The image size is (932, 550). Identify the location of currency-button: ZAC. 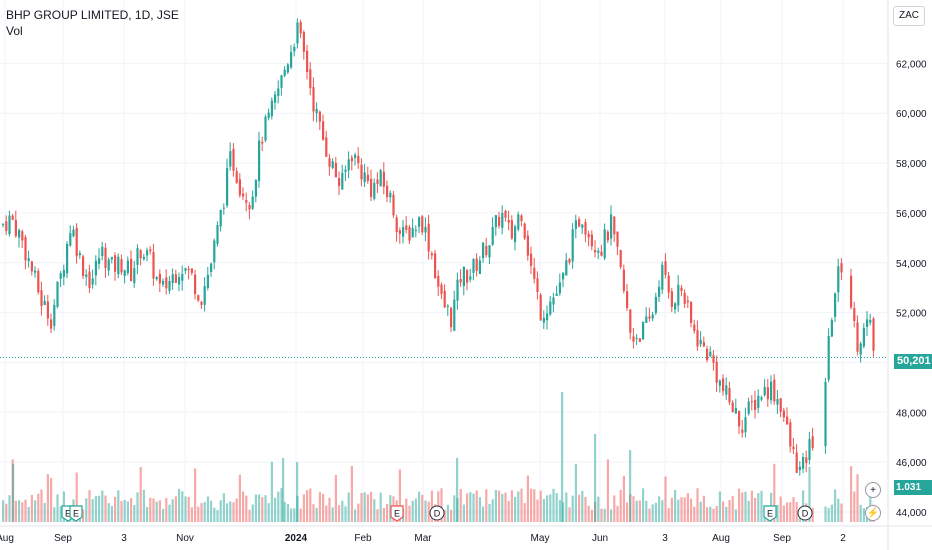
(909, 16).